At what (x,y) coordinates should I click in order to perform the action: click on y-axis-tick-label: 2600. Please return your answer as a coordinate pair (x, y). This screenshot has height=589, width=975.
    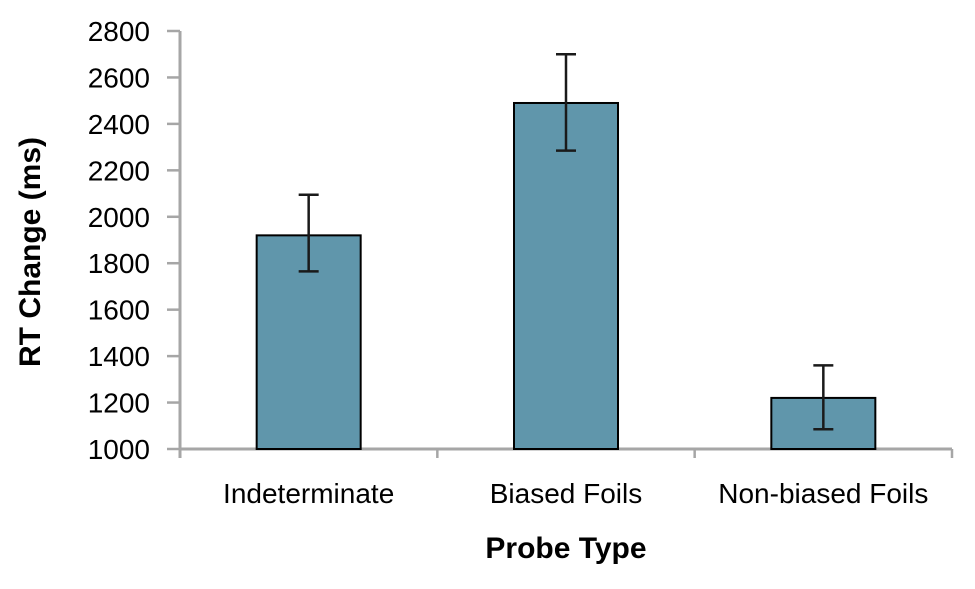
    Looking at the image, I should click on (119, 77).